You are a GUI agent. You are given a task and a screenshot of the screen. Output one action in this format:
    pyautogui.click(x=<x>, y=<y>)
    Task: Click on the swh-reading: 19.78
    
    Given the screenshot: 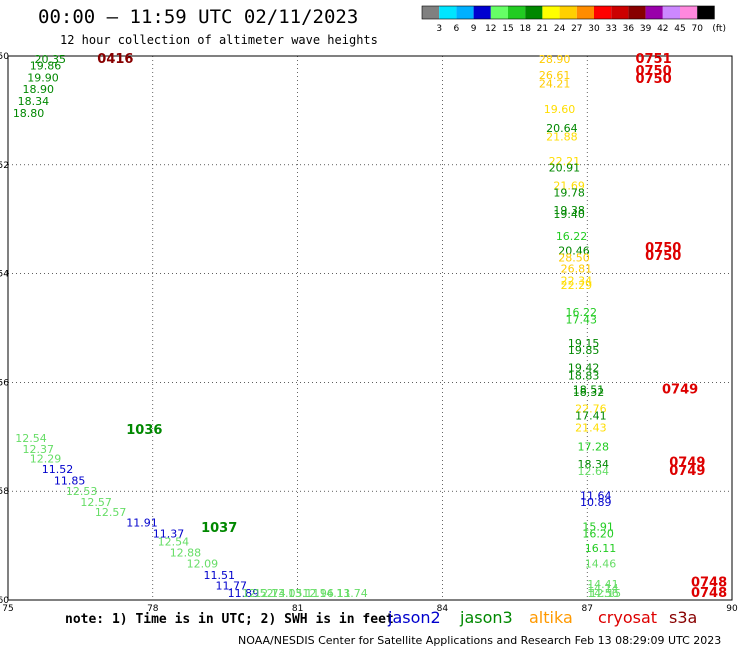 What is the action you would take?
    pyautogui.click(x=569, y=192)
    